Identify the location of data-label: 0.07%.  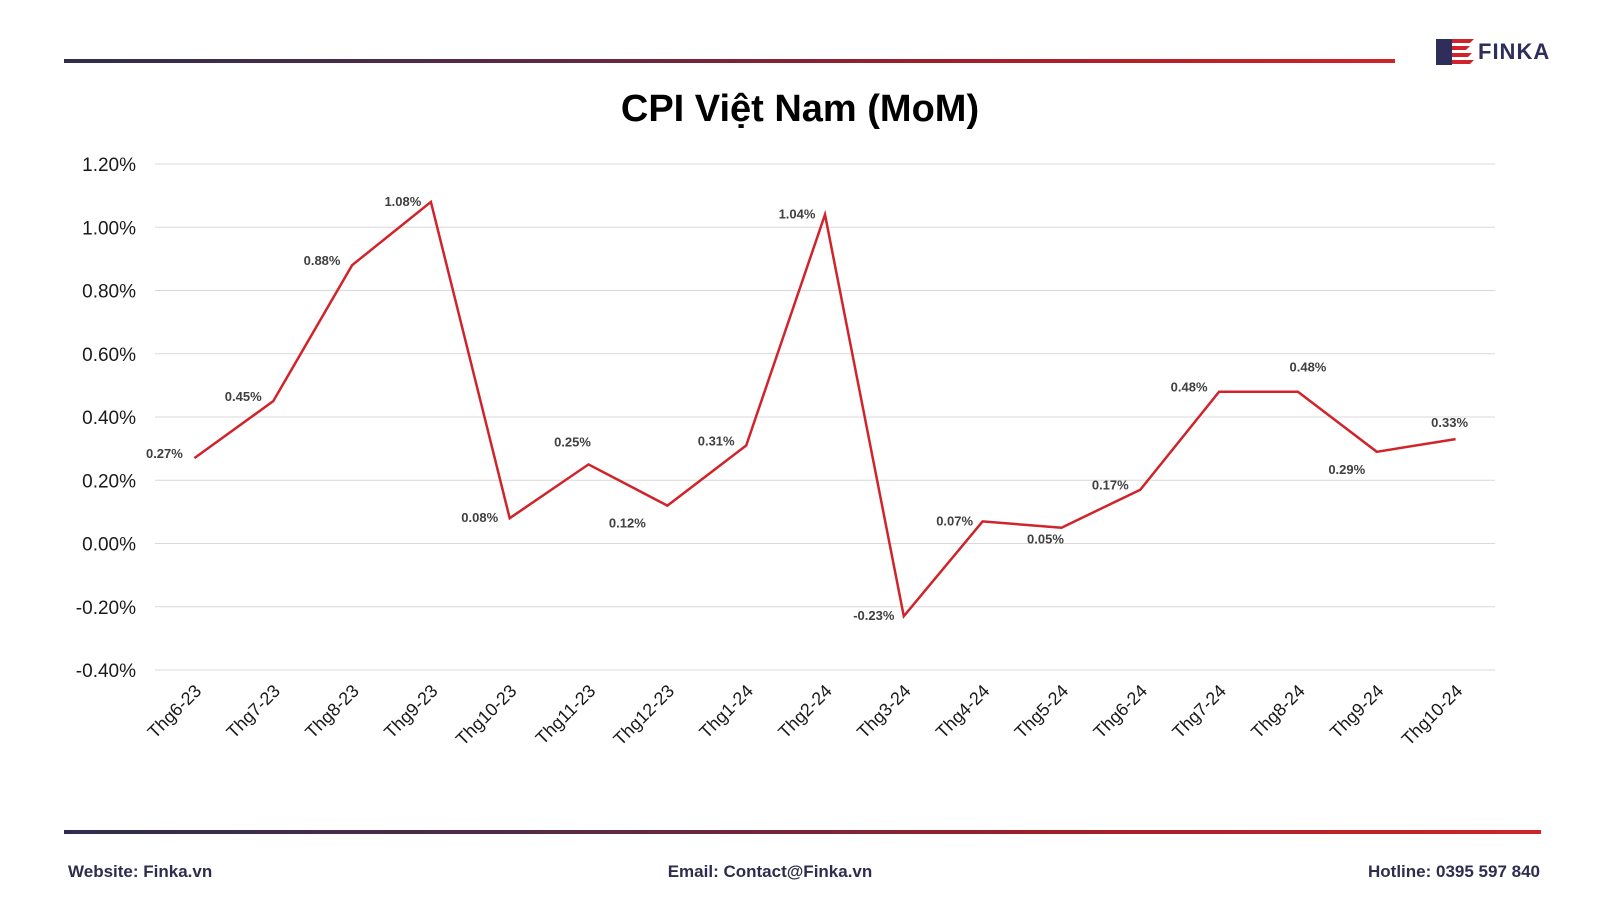
(954, 520).